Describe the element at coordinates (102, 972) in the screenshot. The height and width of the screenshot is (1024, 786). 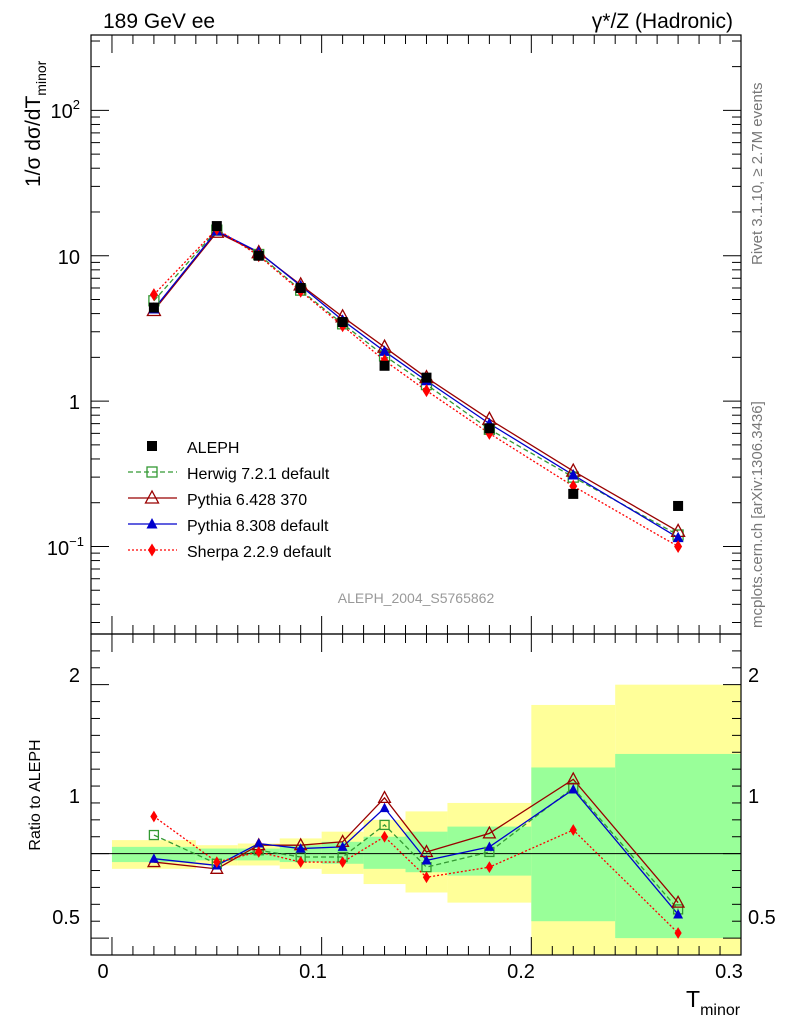
I see `xtick-0: 0` at that location.